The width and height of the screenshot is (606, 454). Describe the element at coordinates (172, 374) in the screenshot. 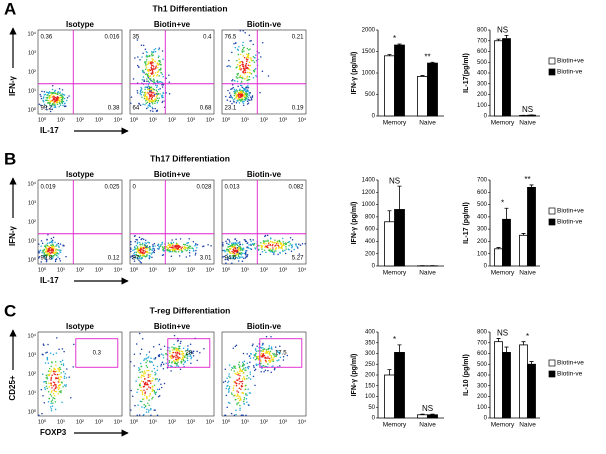

I see `flow-plot-frame` at that location.